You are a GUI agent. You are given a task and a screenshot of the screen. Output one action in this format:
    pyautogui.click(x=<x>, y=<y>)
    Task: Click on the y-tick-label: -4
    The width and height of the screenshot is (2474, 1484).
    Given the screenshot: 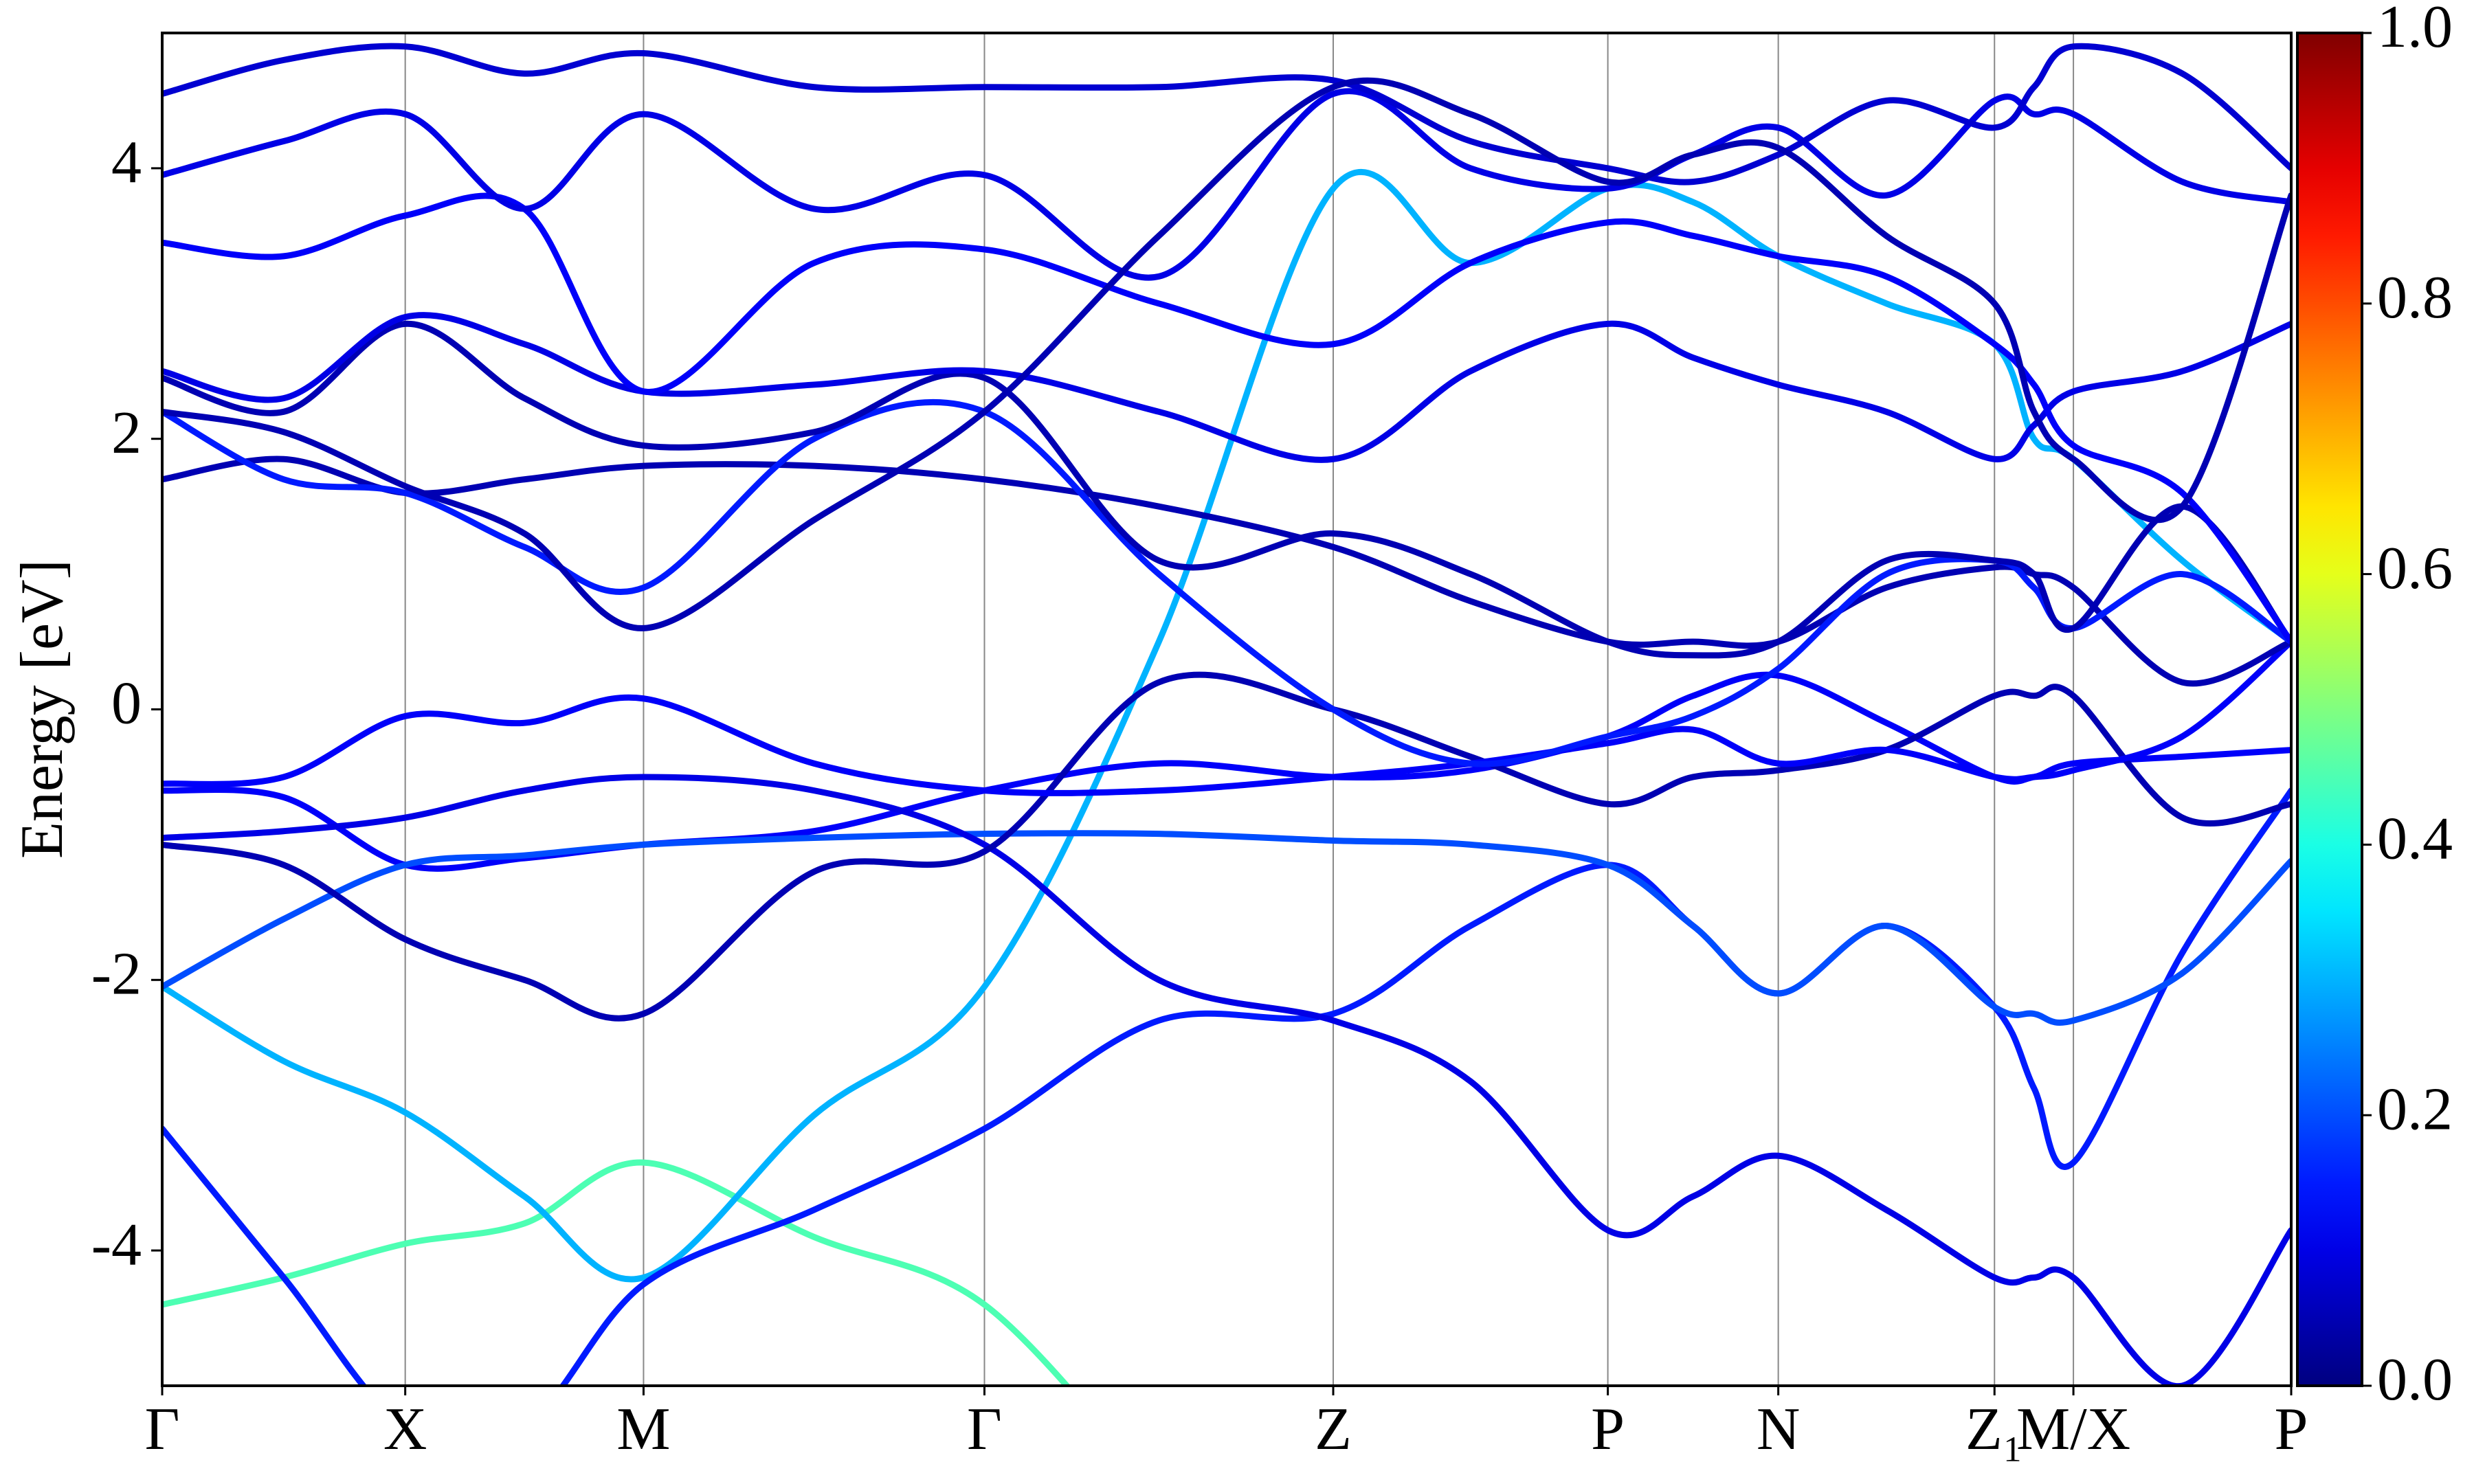 What is the action you would take?
    pyautogui.click(x=116, y=1244)
    